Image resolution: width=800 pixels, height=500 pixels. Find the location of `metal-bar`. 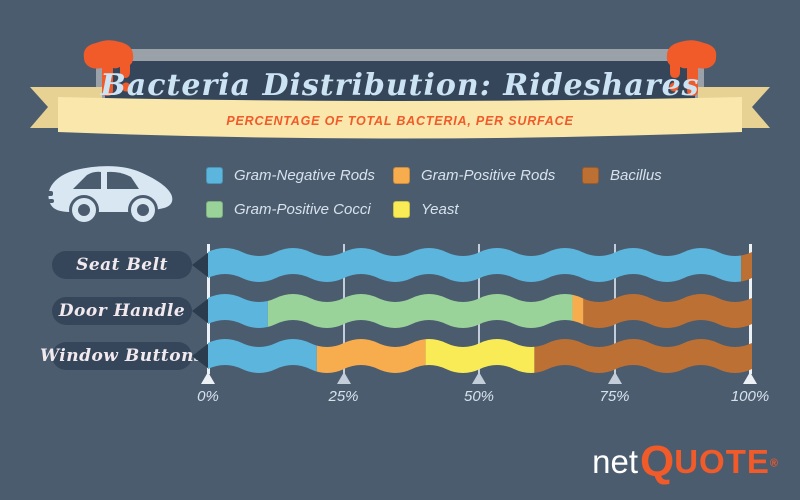

metal-bar is located at coordinates (400, 55).